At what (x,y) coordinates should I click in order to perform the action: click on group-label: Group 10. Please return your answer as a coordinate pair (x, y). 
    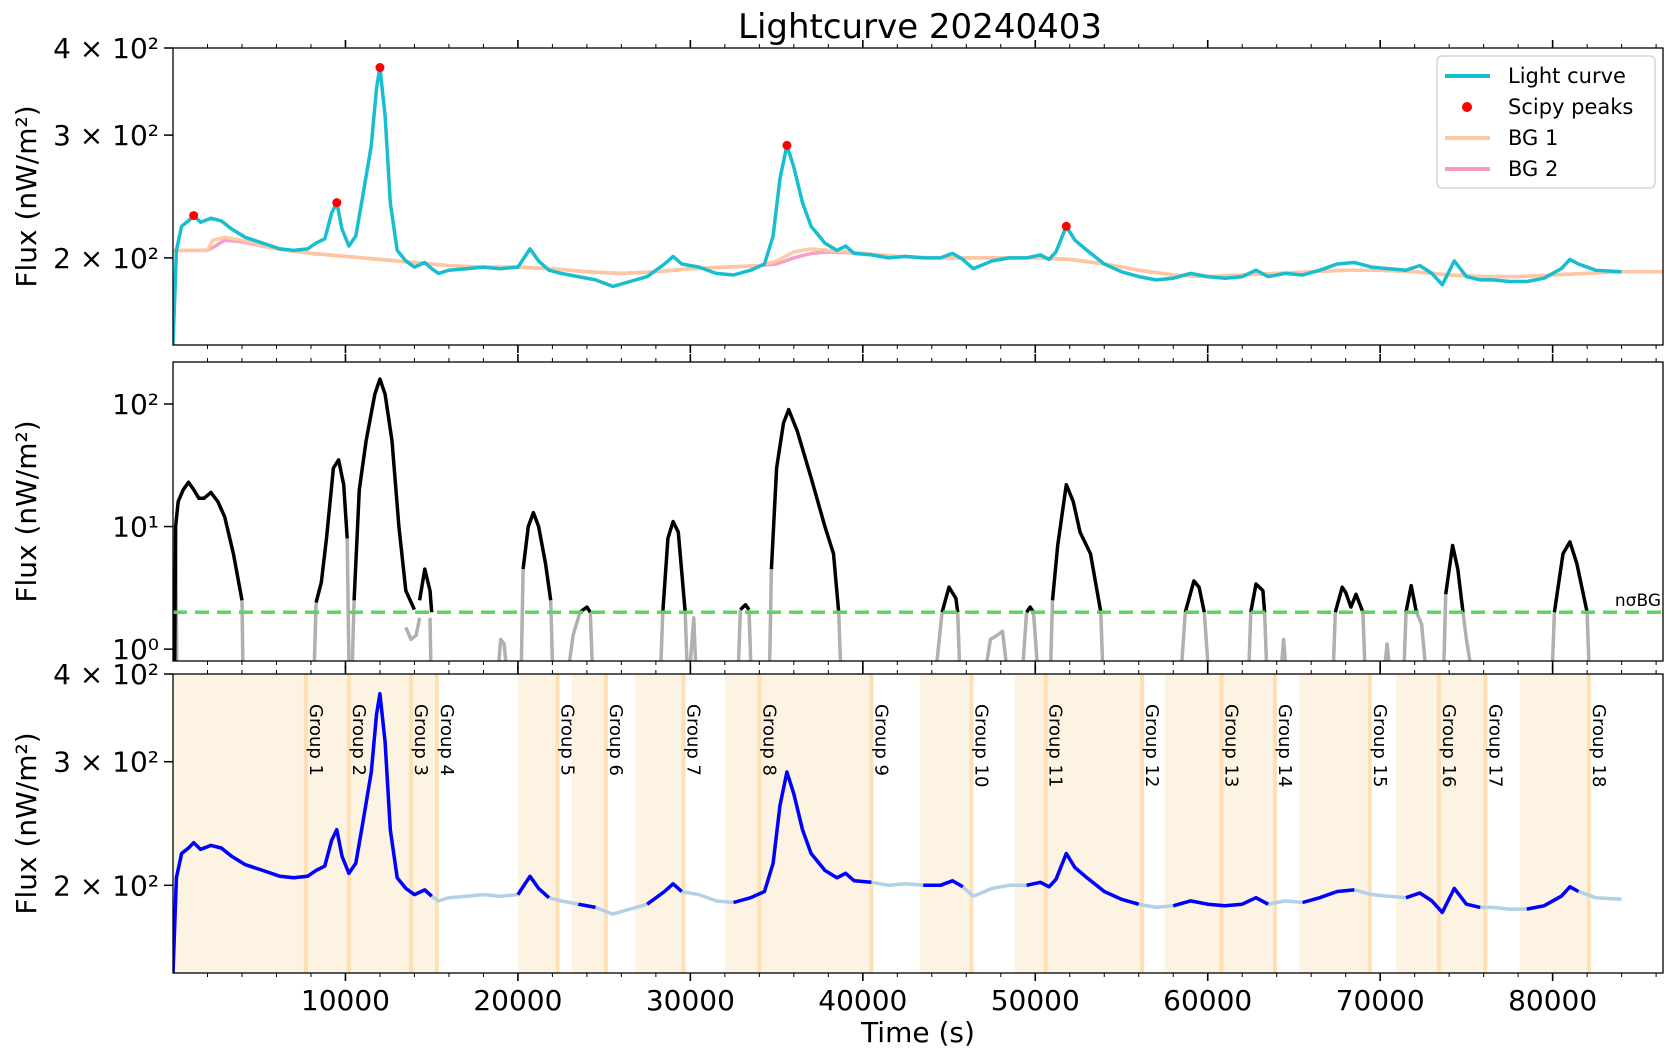
    Looking at the image, I should click on (980, 745).